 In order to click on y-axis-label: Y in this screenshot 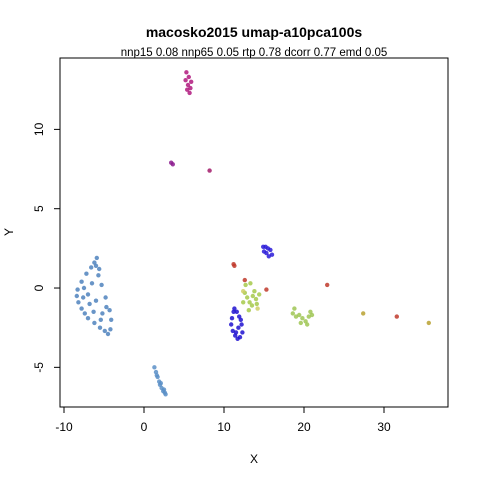, I will do `click(9, 232)`.